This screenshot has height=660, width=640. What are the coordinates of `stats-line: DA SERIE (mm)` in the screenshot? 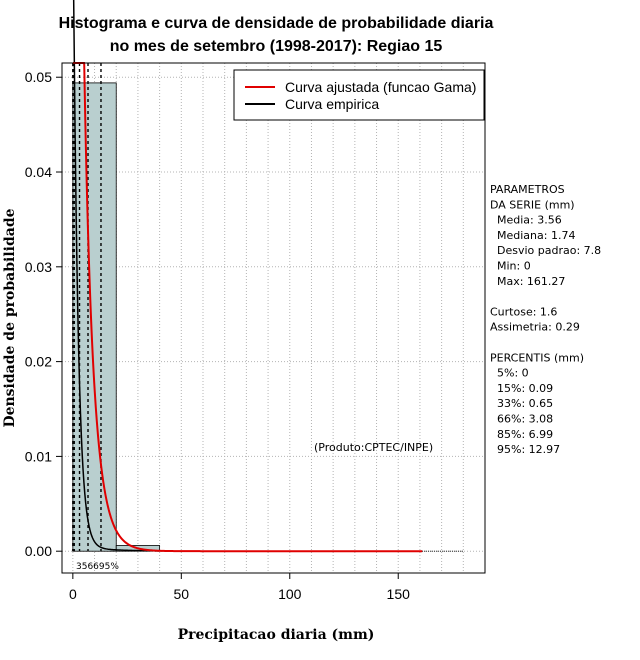 It's located at (532, 204).